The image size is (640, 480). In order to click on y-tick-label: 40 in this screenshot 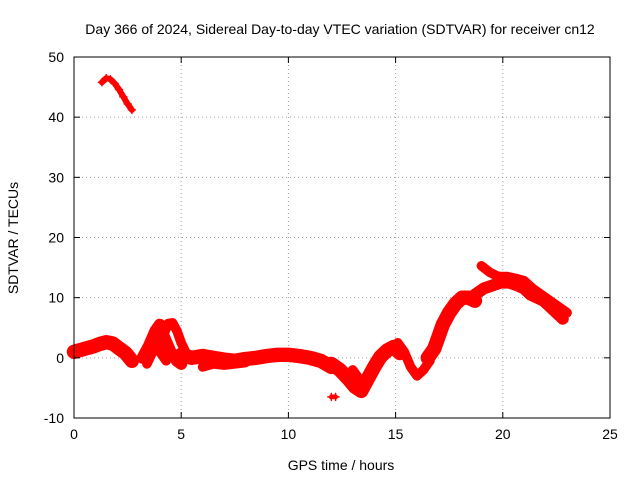, I will do `click(56, 117)`.